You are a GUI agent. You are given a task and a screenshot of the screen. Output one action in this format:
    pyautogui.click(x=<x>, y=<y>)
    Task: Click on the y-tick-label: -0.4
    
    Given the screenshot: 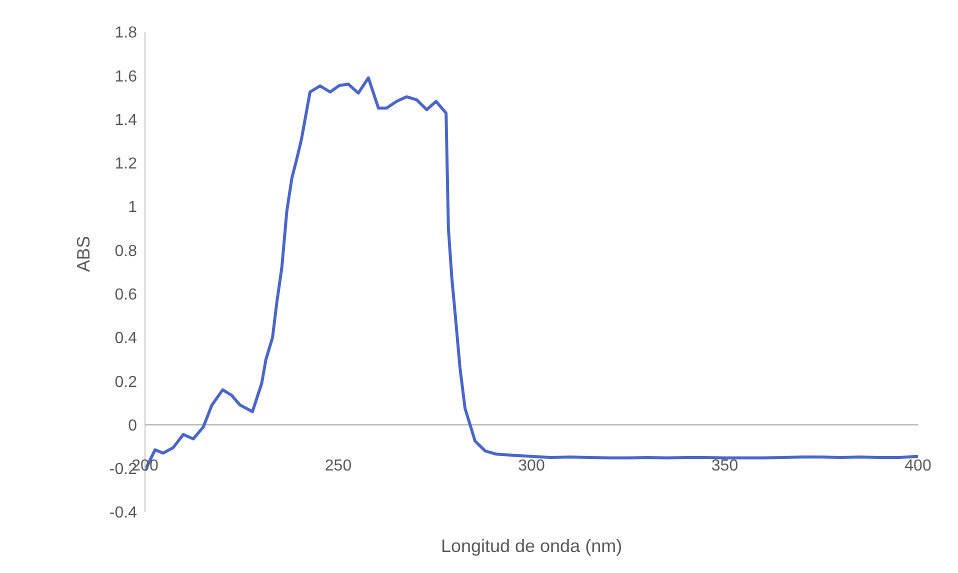 What is the action you would take?
    pyautogui.click(x=123, y=513)
    